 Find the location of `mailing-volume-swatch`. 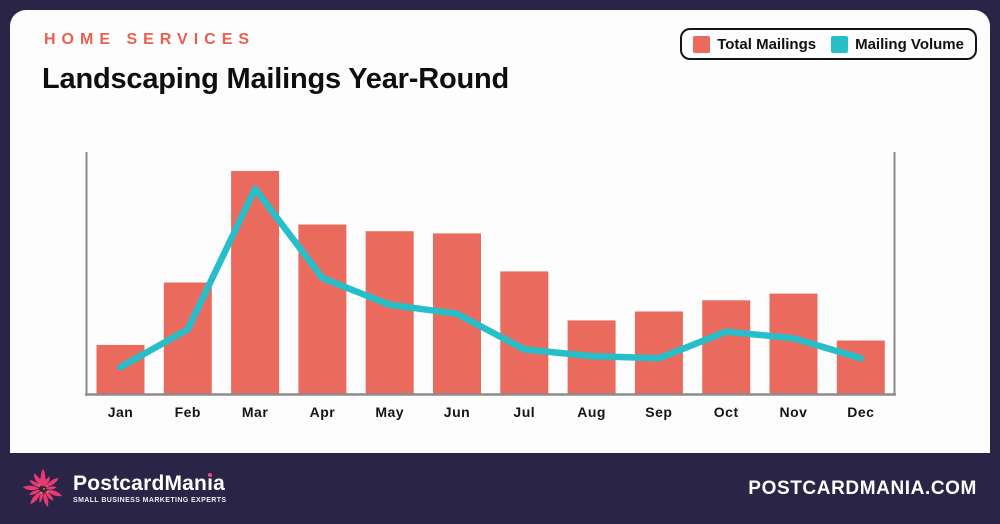

mailing-volume-swatch is located at coordinates (840, 44).